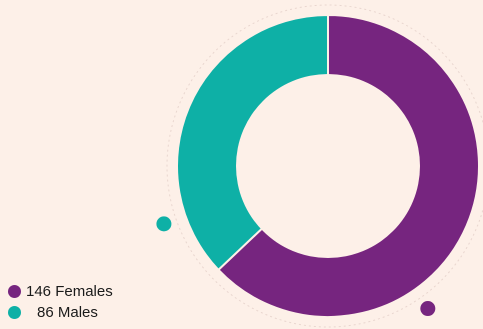  I want to click on legend-item-males: 86 Males, so click(60, 312).